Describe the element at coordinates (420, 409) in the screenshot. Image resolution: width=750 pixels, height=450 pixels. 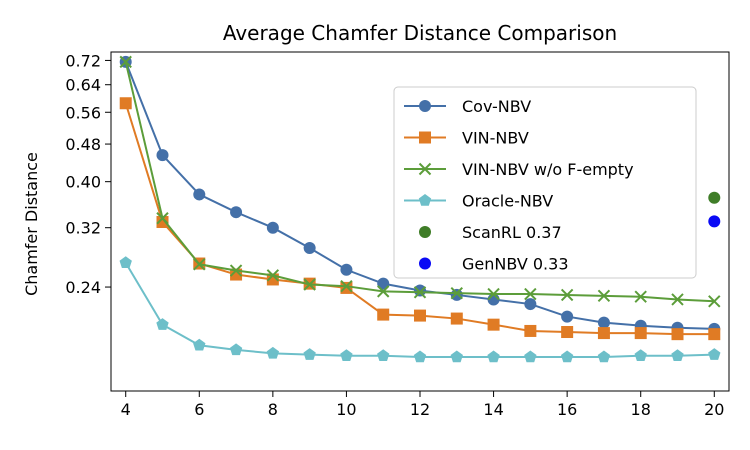
I see `x-tick-label: 12` at that location.